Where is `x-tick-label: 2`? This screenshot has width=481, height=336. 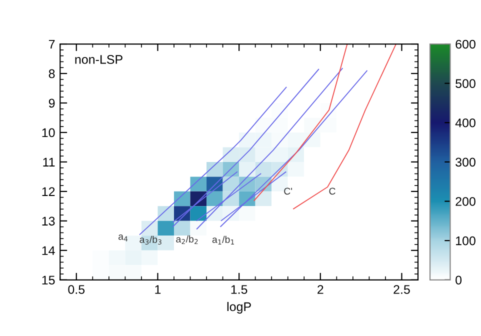
x-tick-label: 2 is located at coordinates (321, 289).